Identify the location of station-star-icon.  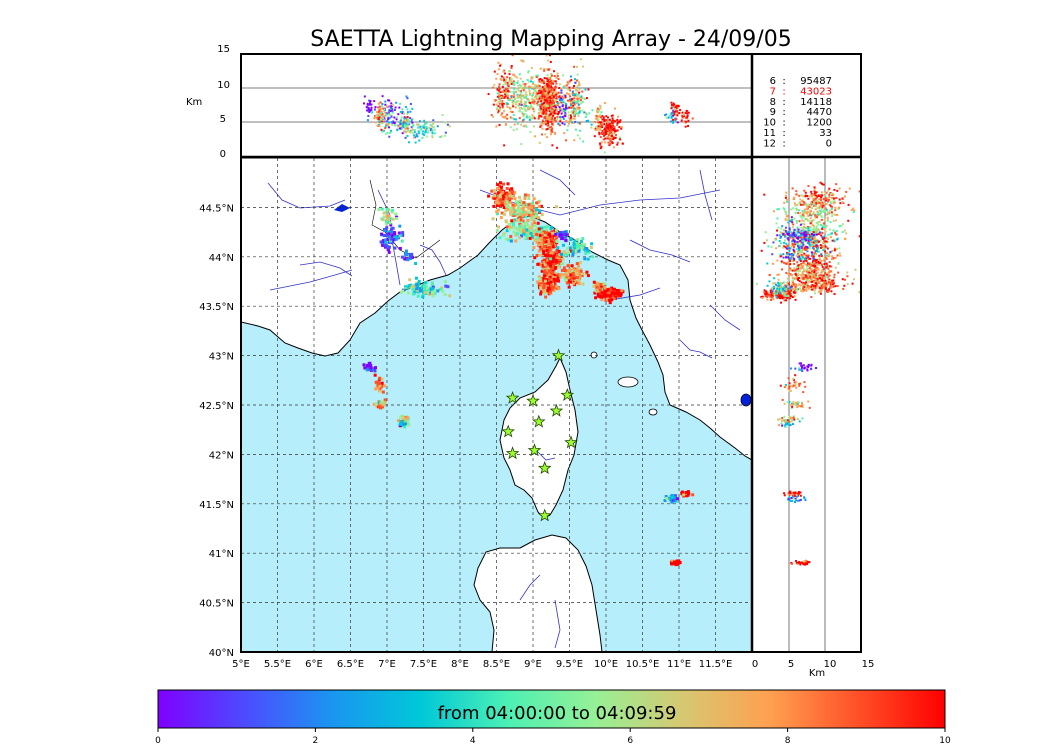
(512, 397).